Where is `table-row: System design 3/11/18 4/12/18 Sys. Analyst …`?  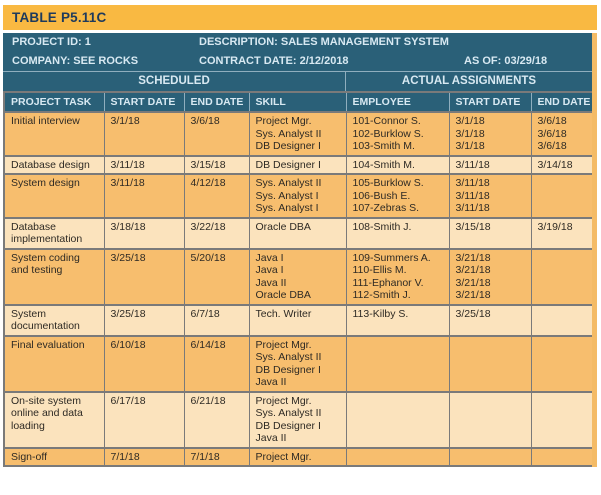
table-row: System design 3/11/18 4/12/18 Sys. Analyst … is located at coordinates (298, 196).